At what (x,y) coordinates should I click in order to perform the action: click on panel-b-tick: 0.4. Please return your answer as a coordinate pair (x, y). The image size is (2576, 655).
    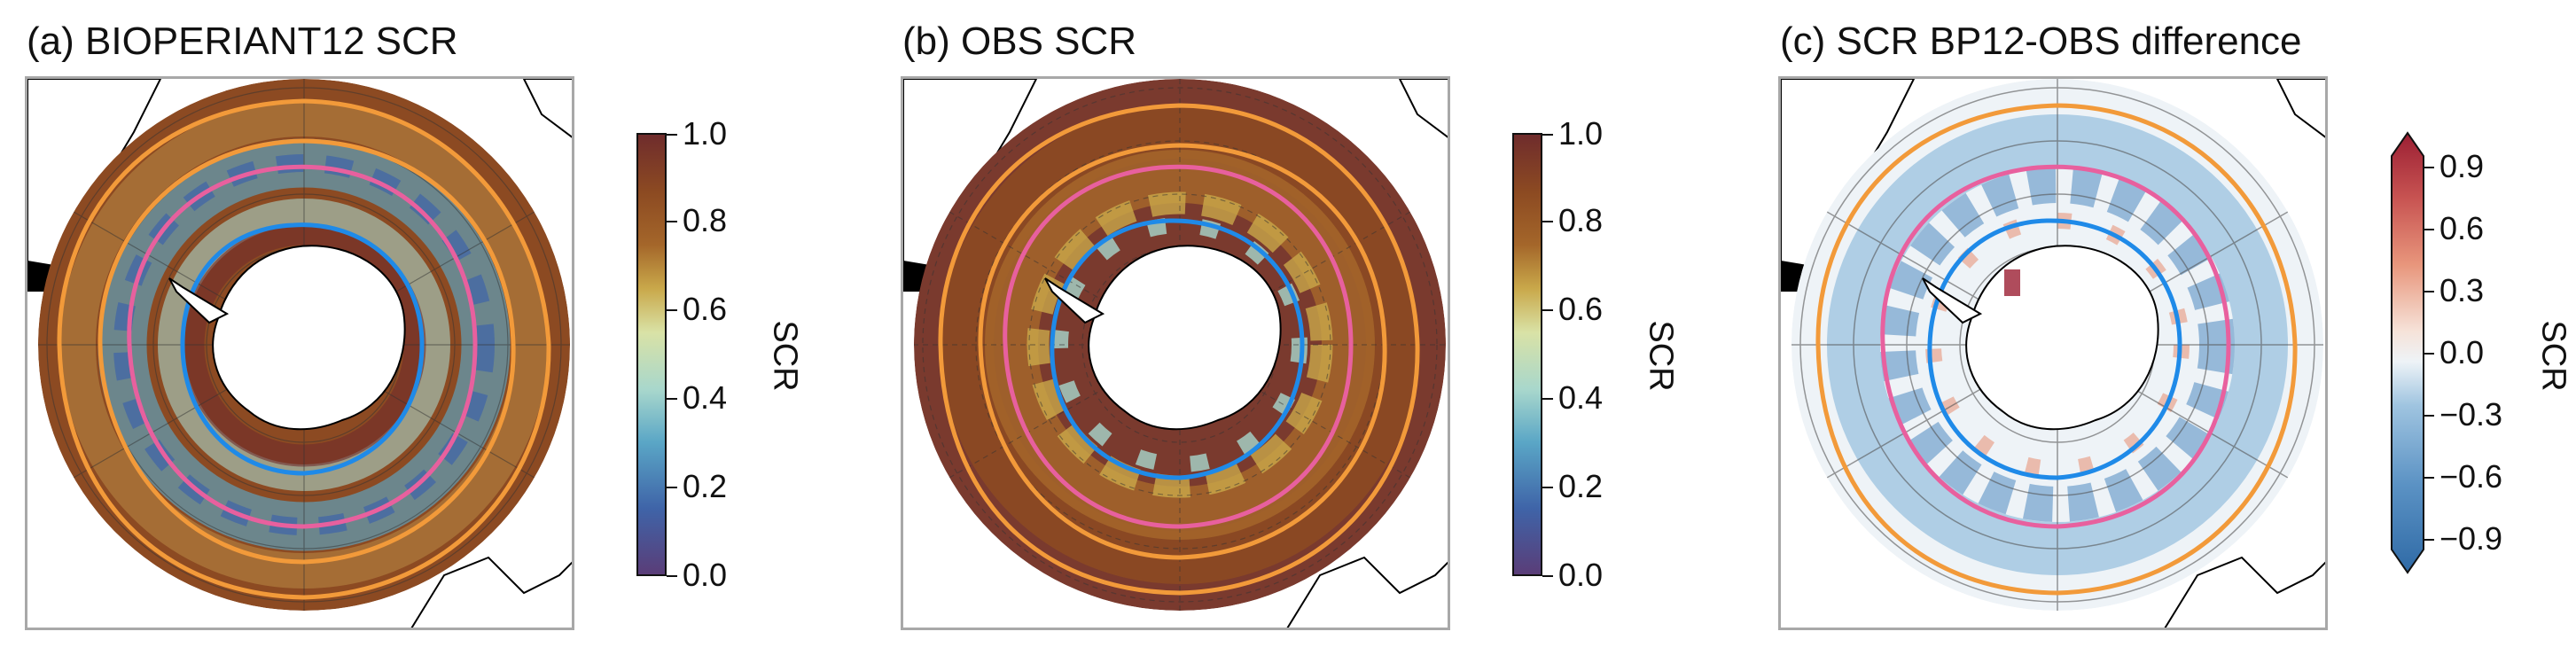
    Looking at the image, I should click on (1581, 397).